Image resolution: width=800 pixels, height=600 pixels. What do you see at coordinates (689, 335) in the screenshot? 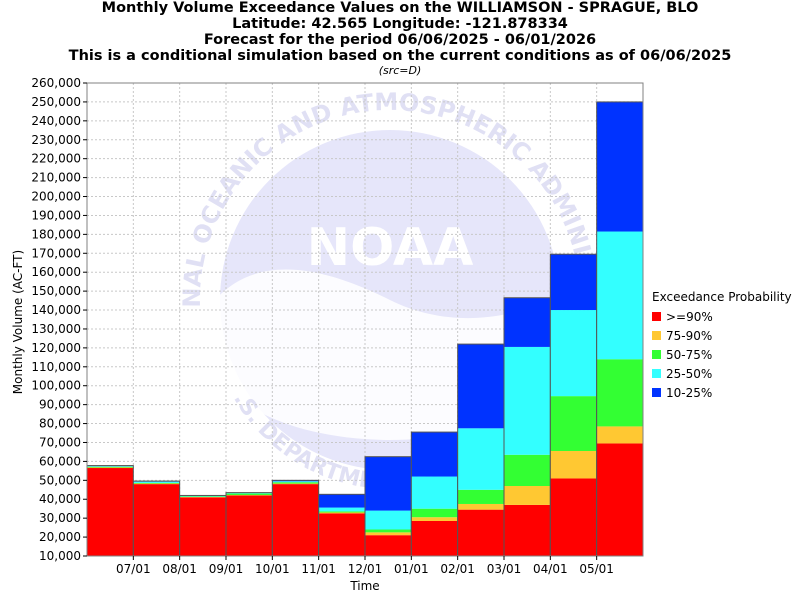
I see `legend-label: 75-90%` at bounding box center [689, 335].